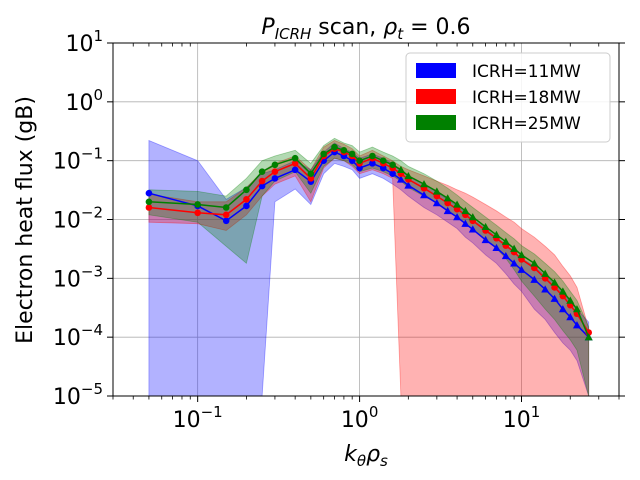 This screenshot has height=480, width=640. Describe the element at coordinates (526, 72) in the screenshot. I see `legend-label: ICRH=11MW` at that location.